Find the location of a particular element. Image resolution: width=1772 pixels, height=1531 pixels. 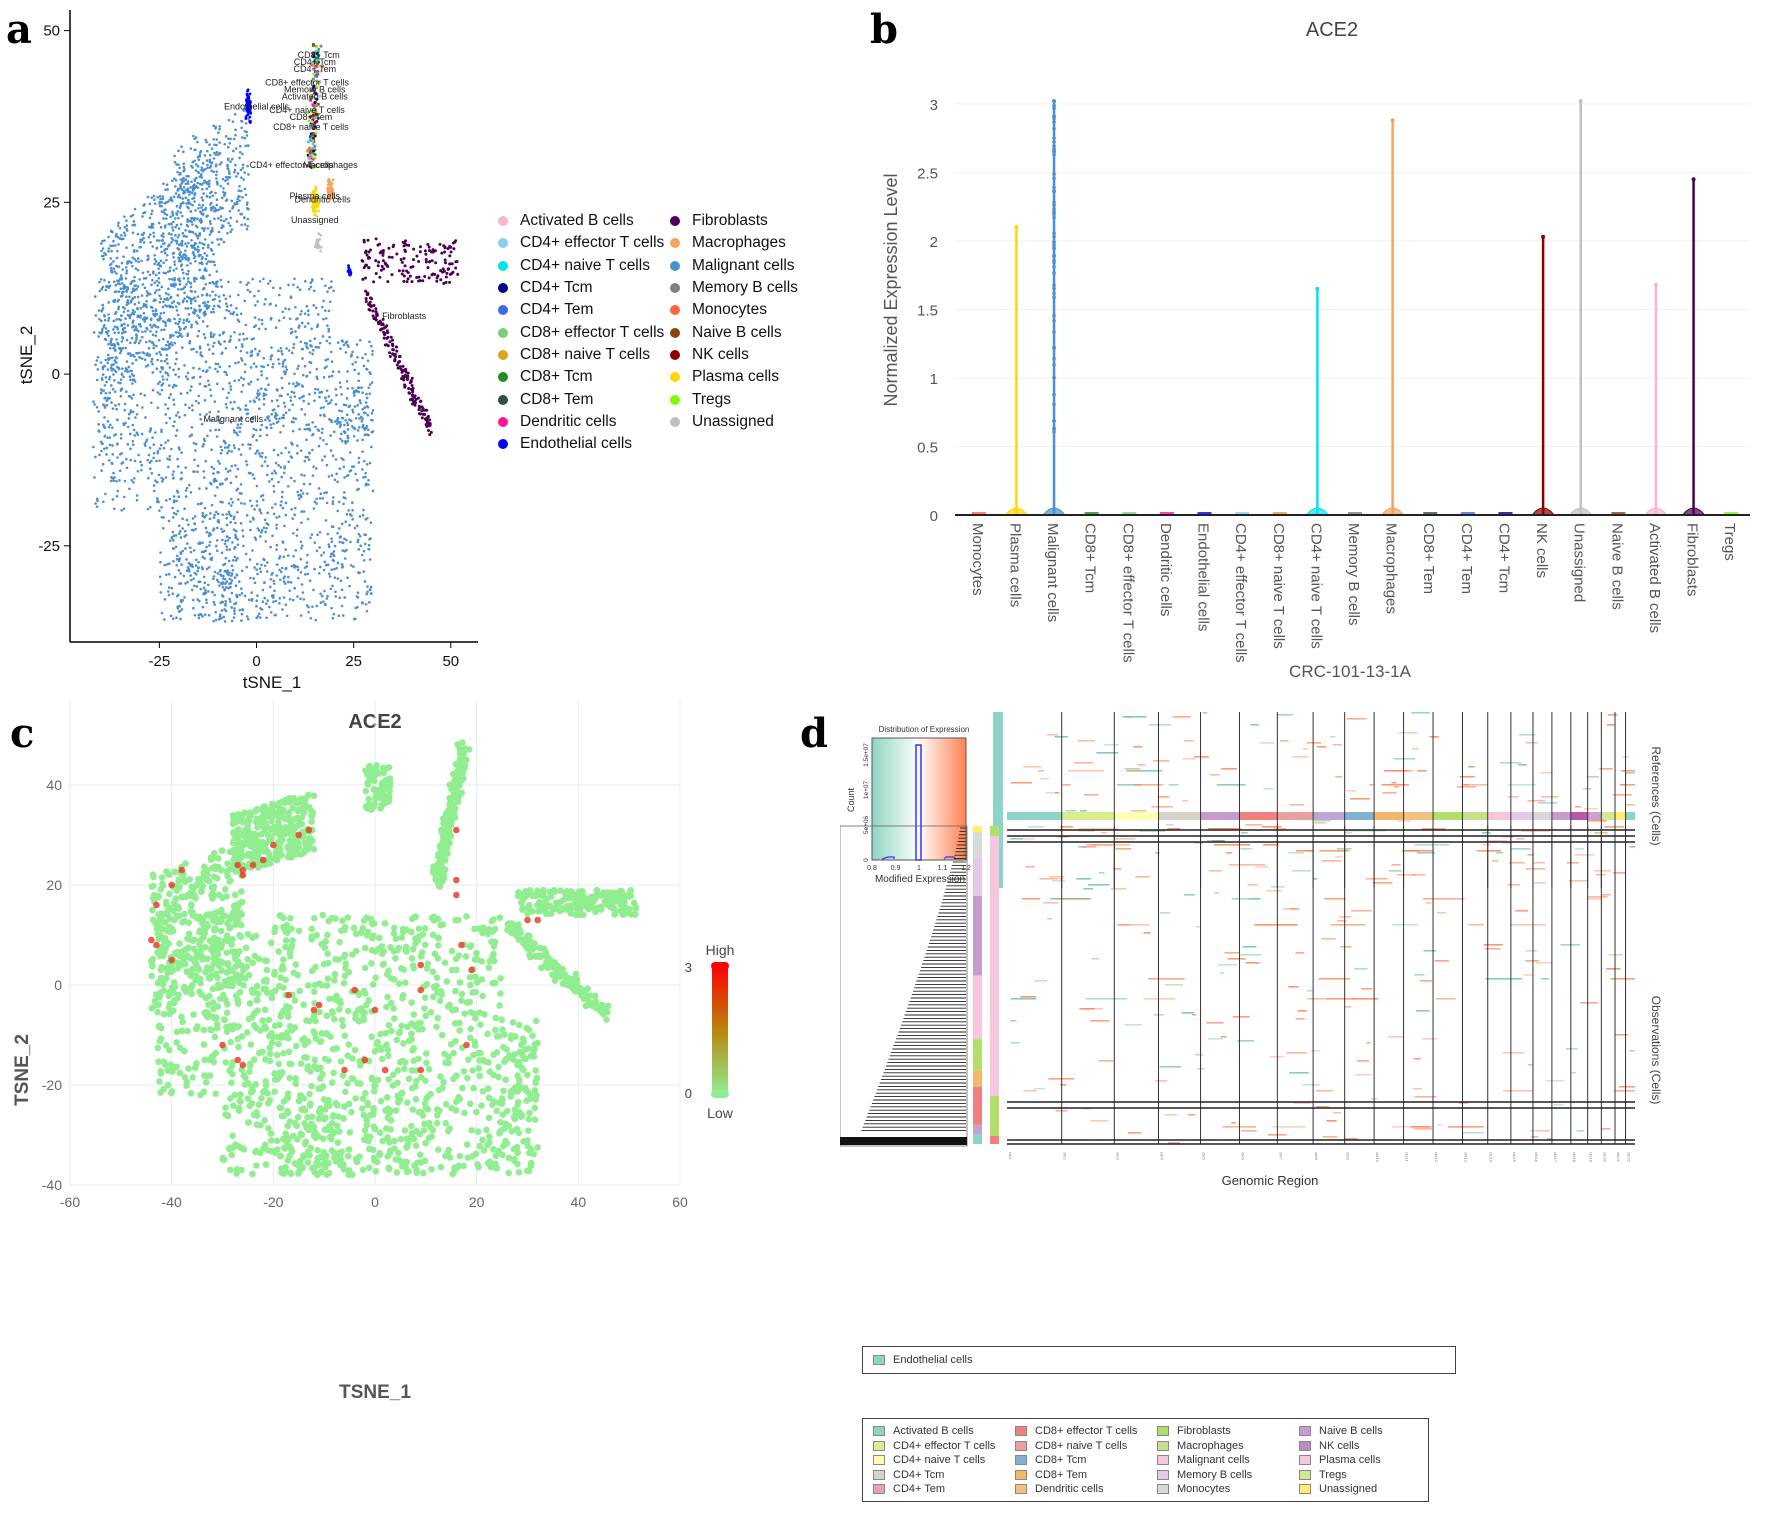

unassigned-point is located at coordinates (321, 251).